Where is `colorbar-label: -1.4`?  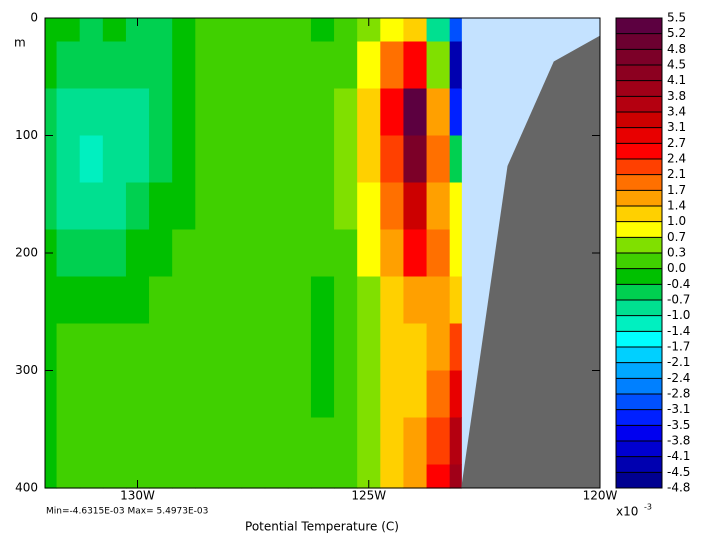 colorbar-label: -1.4 is located at coordinates (678, 331).